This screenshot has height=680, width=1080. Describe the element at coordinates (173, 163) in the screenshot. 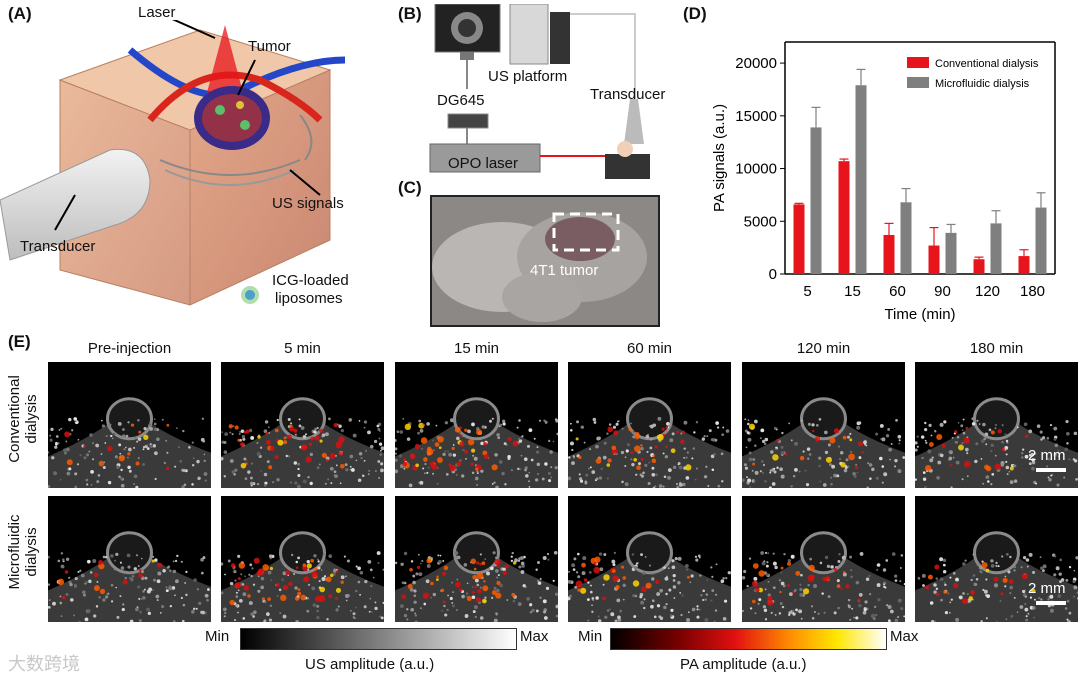

I see `panel-a-illustration` at that location.